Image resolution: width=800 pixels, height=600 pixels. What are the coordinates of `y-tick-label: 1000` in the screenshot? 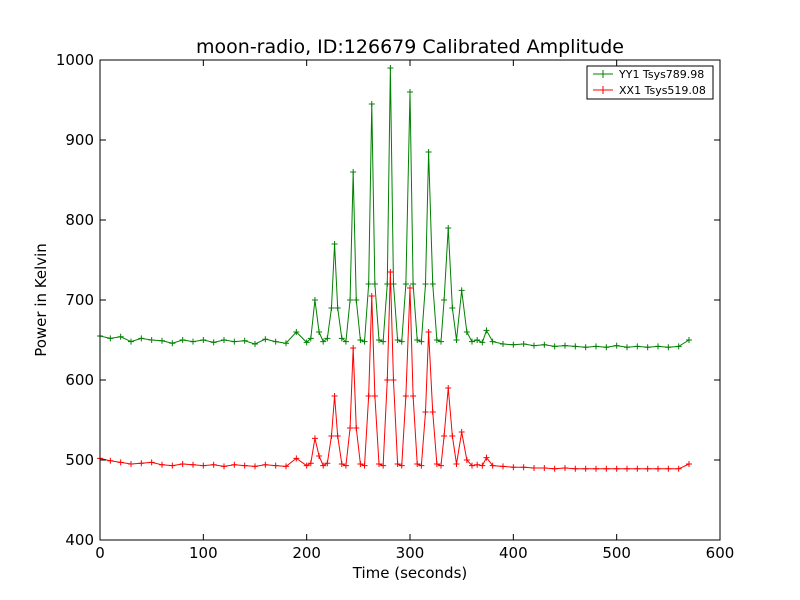 It's located at (75, 60).